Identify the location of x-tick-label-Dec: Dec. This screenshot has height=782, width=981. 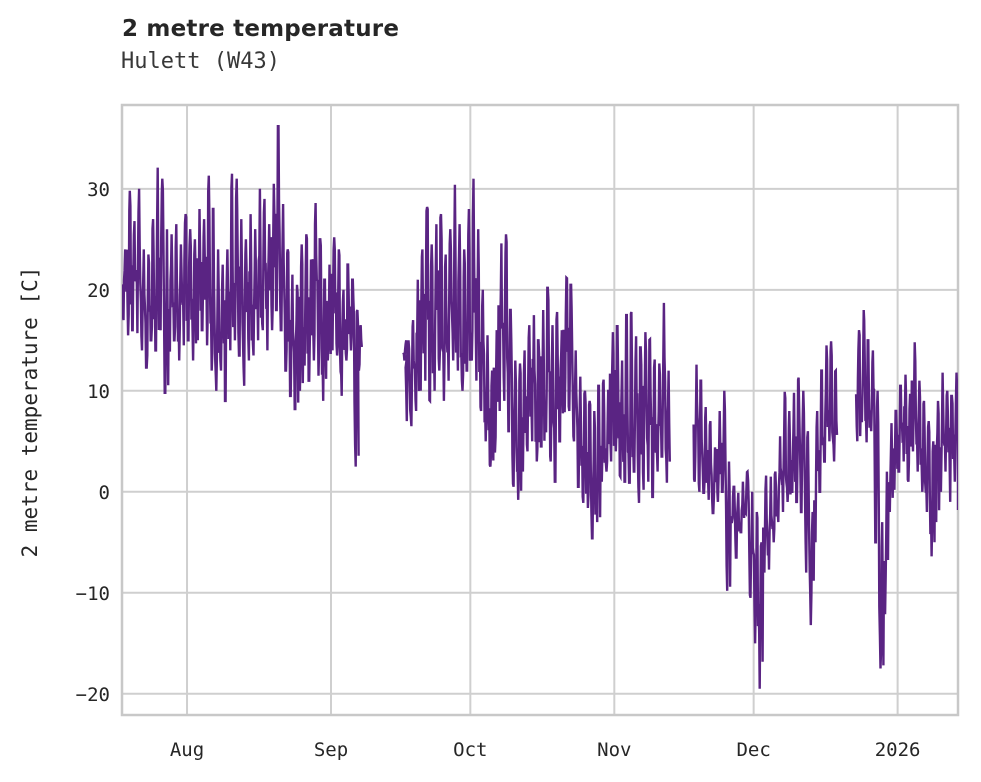
(753, 750).